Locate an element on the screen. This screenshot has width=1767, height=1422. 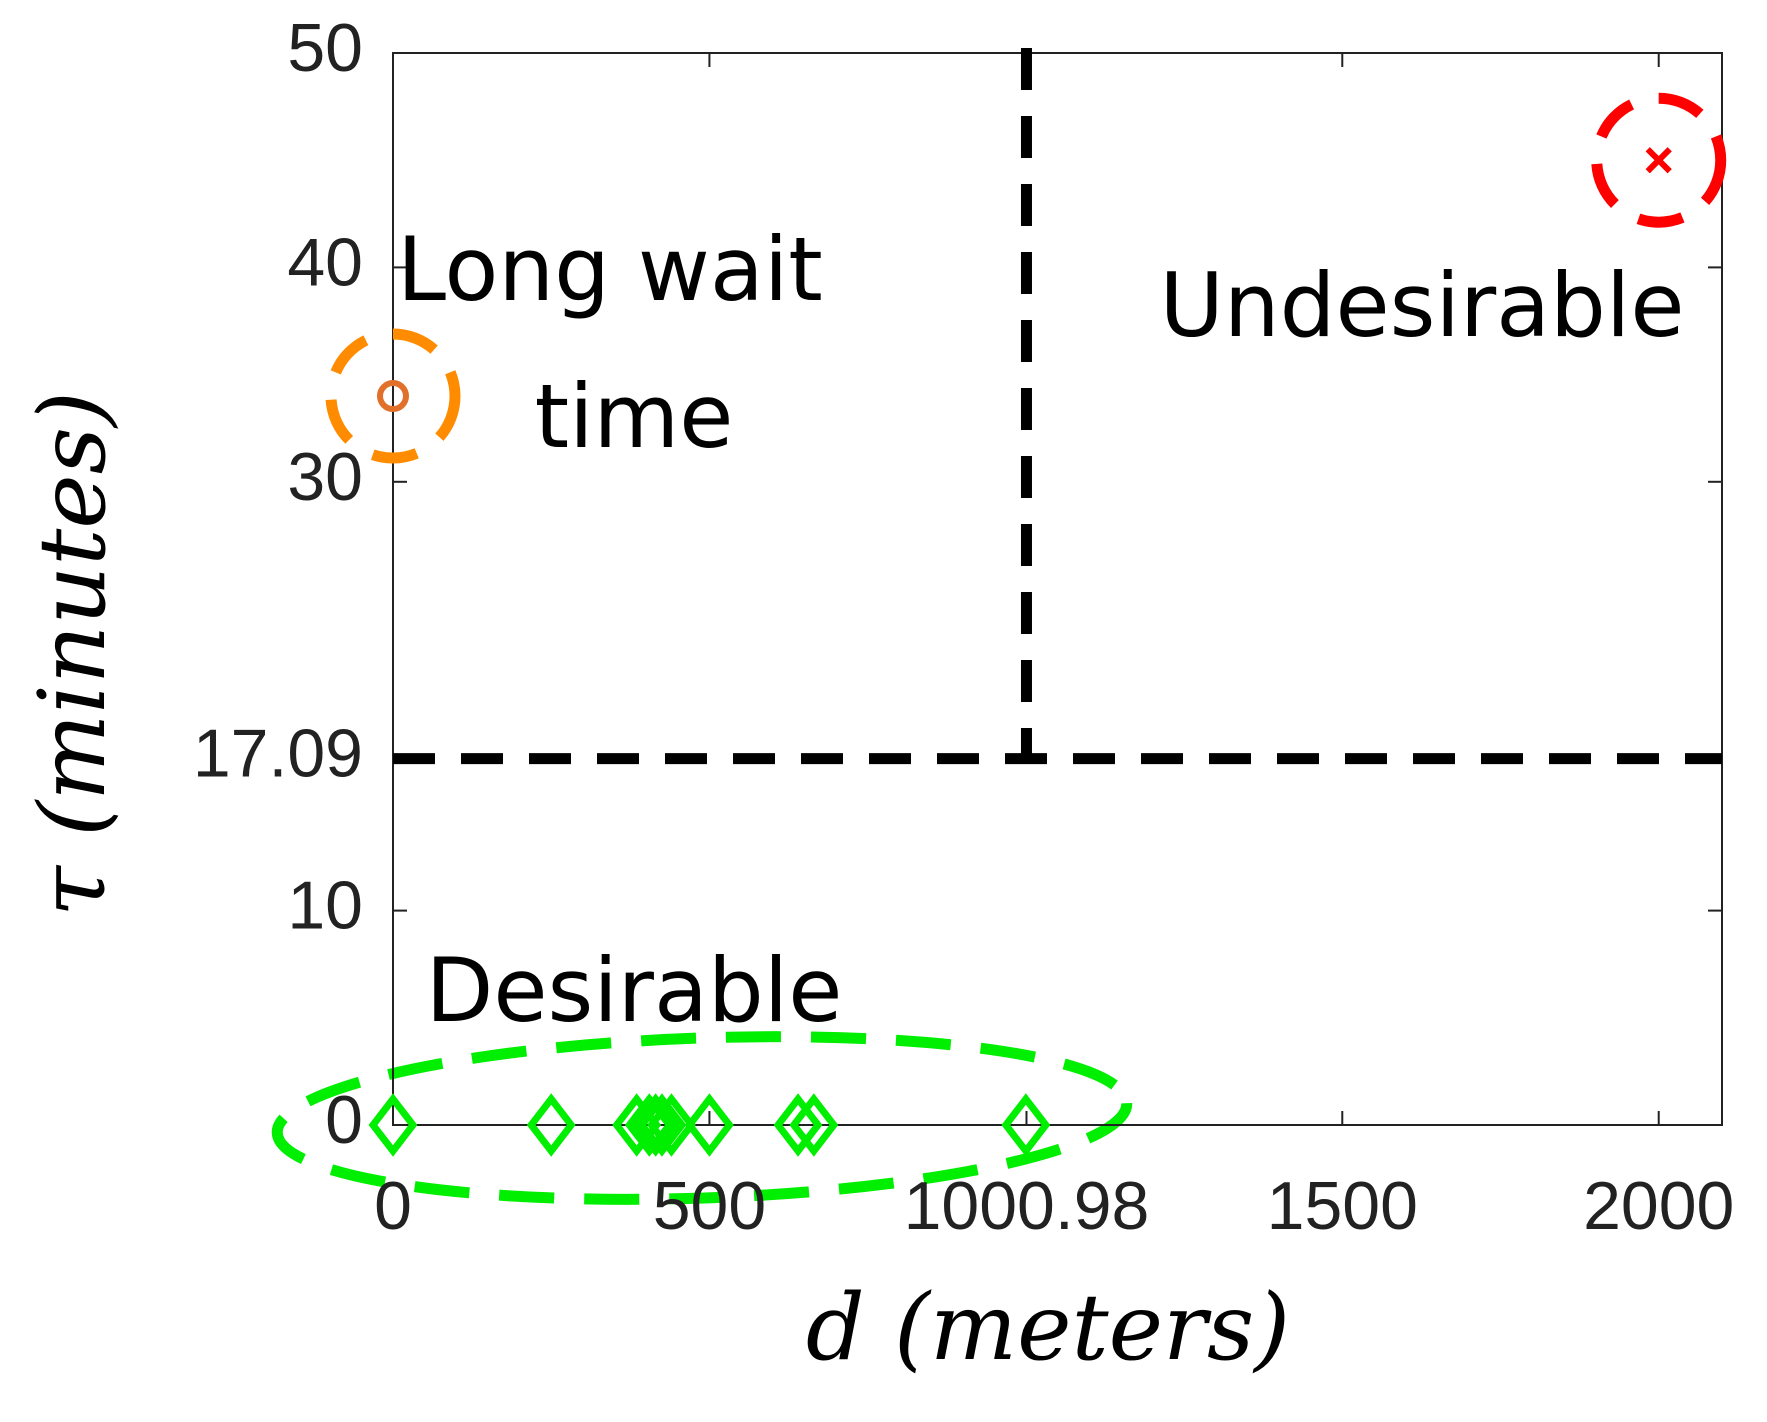
x-tick-label: 0 is located at coordinates (393, 1206).